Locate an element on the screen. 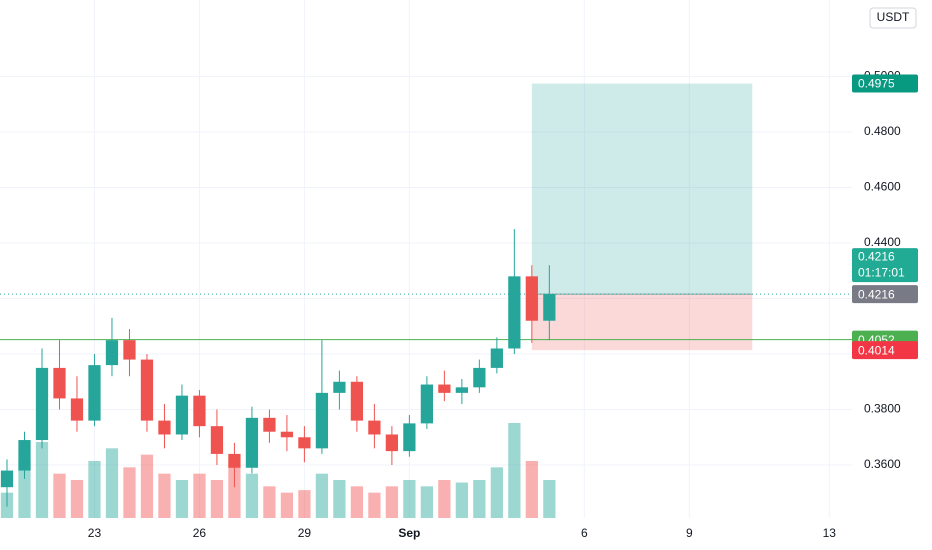  y-tick-label: 0.3600 is located at coordinates (882, 464).